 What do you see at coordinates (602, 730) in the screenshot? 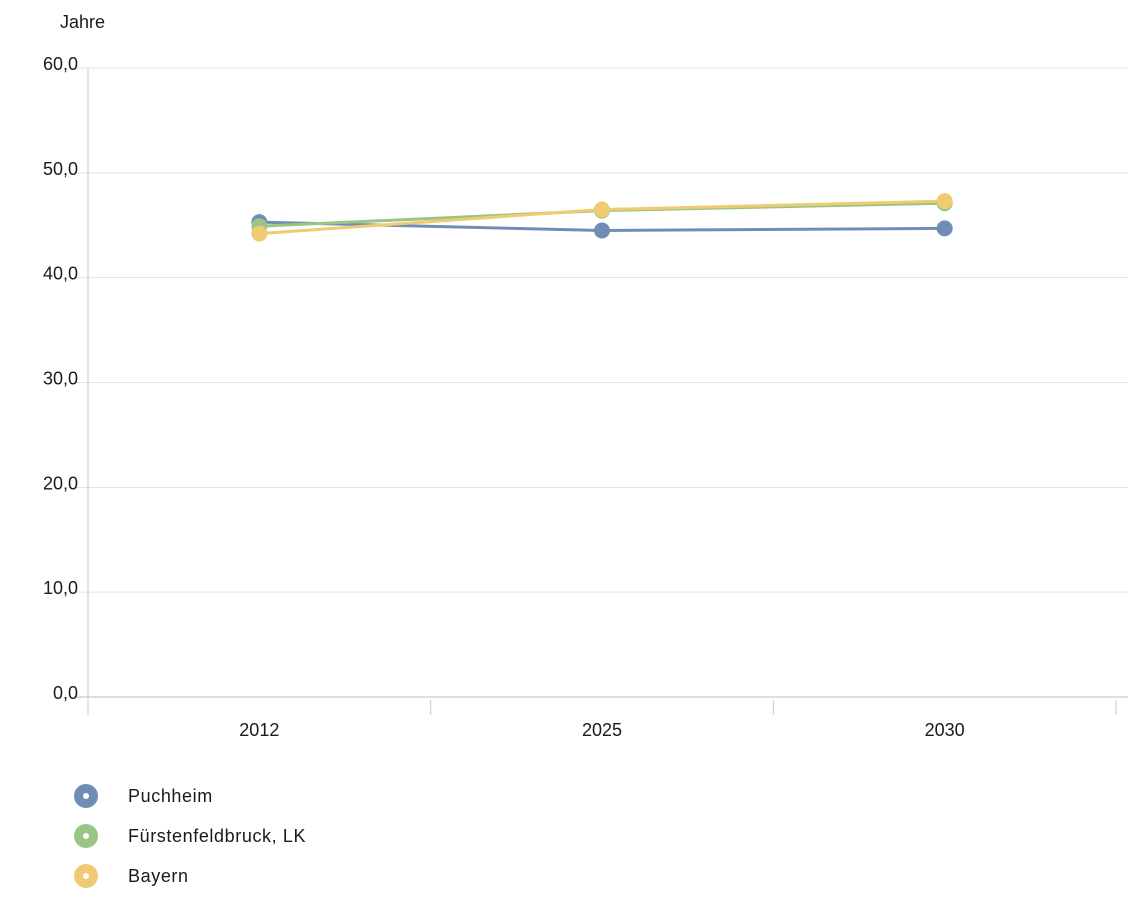
I see `x-tick-label: 2025` at bounding box center [602, 730].